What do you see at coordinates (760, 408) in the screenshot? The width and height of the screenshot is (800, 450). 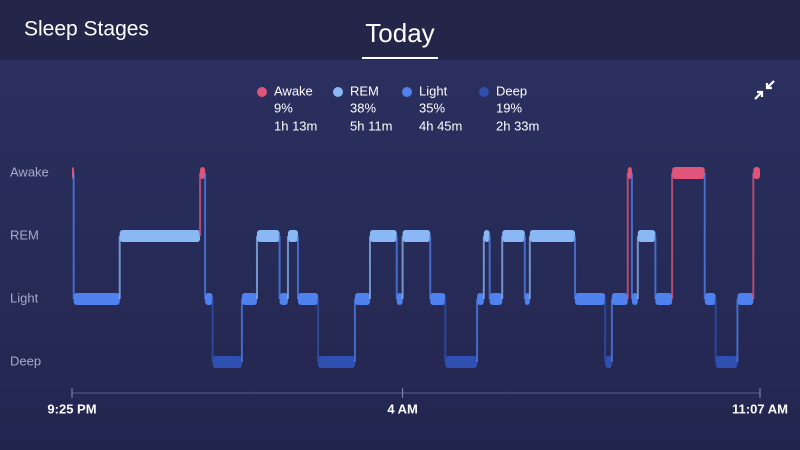 I see `x-tick-label: 11:07 AM` at bounding box center [760, 408].